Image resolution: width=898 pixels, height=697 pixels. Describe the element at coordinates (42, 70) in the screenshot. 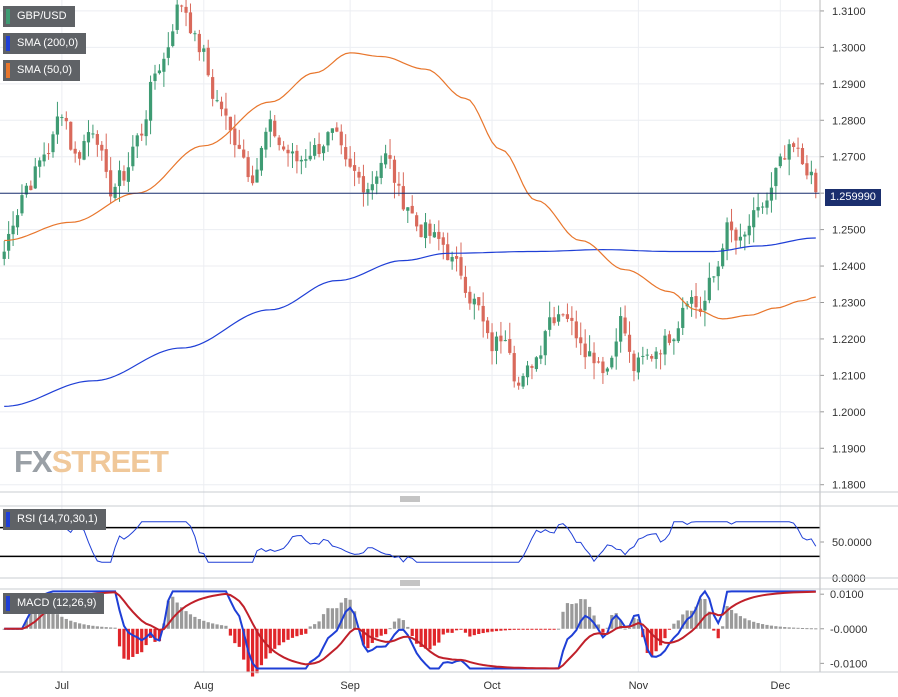

I see `legend-sma50: SMA (50,0)` at that location.